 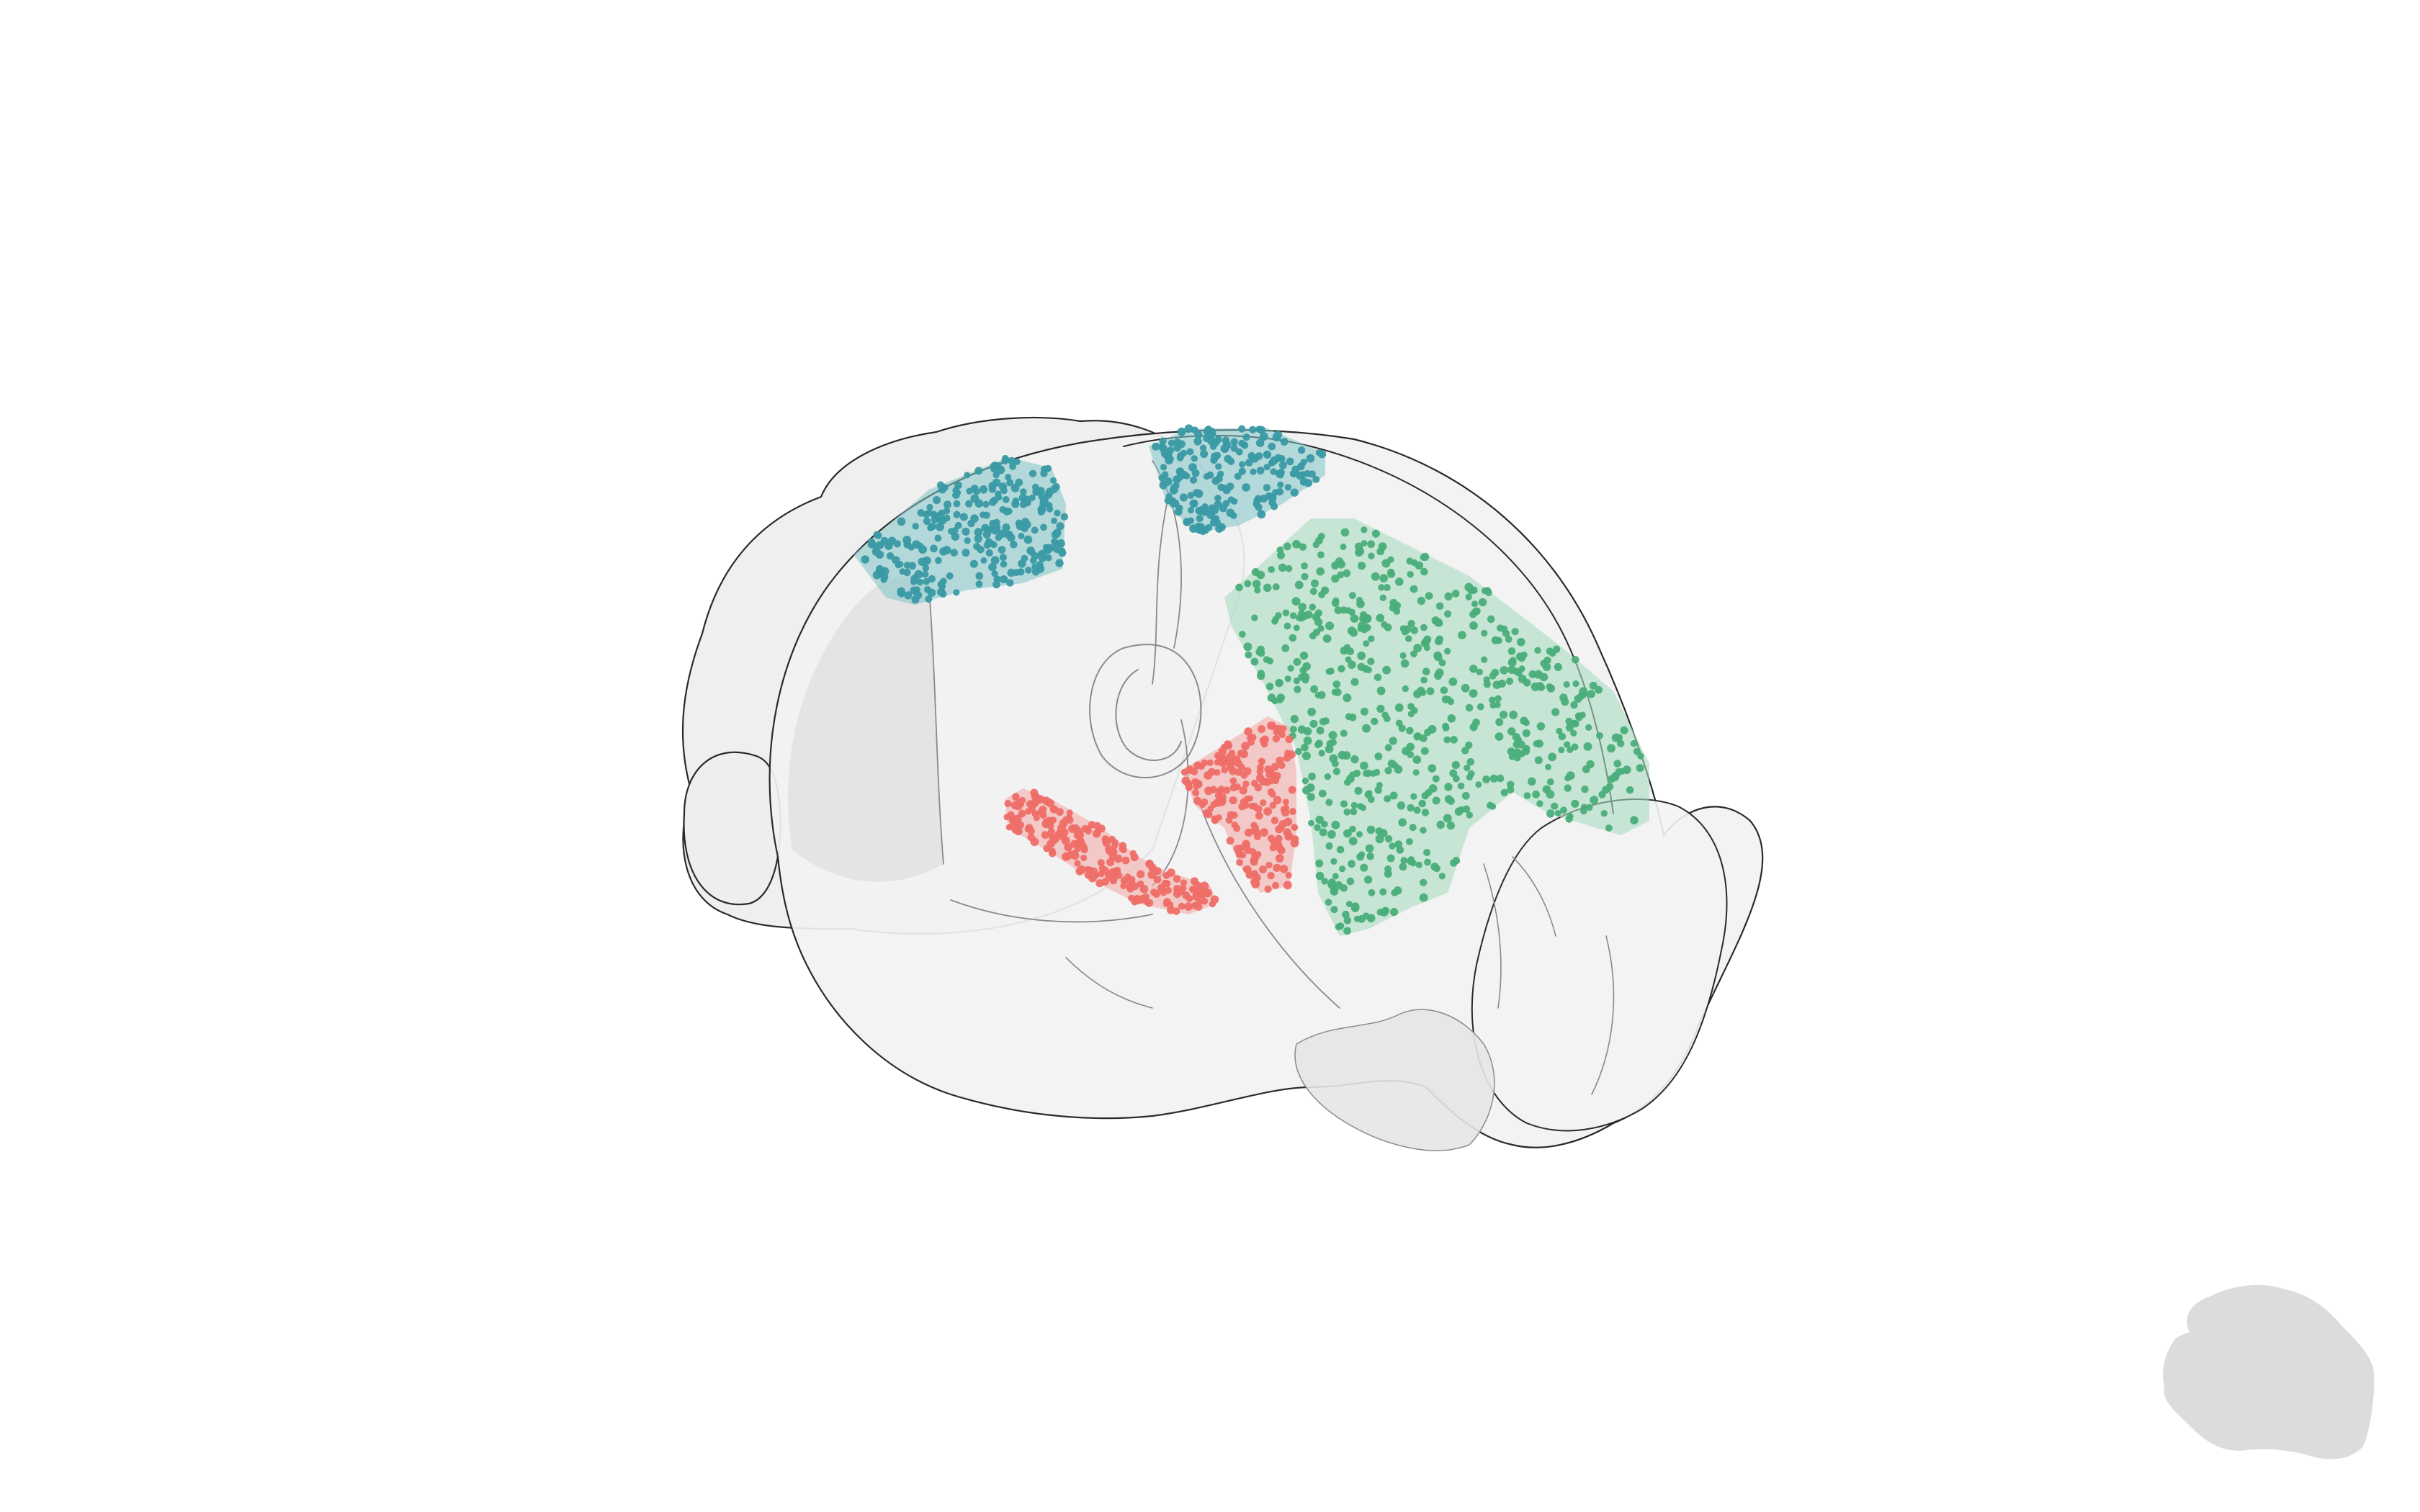 I want to click on brain-silhouette-icon, so click(x=2269, y=1371).